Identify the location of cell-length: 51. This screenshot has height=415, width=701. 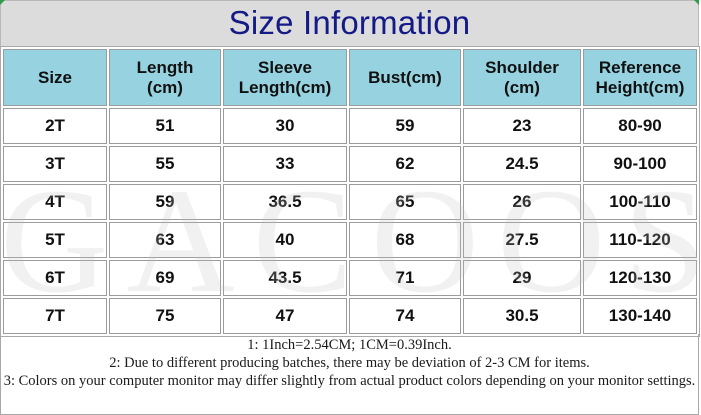
(165, 126).